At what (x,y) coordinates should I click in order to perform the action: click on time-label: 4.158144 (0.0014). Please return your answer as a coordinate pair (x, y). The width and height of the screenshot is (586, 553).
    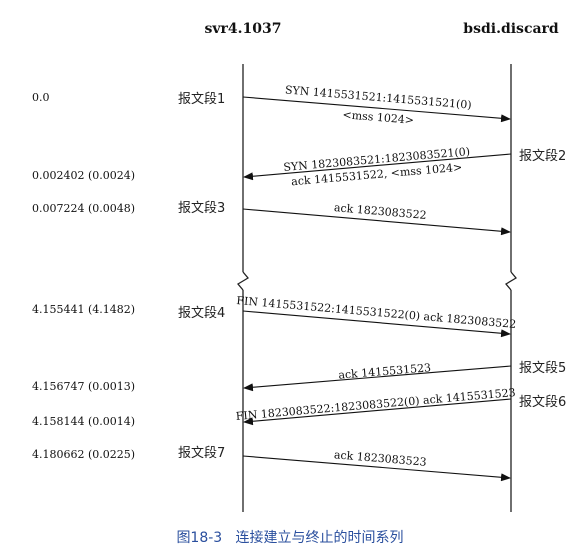
    Looking at the image, I should click on (83, 421).